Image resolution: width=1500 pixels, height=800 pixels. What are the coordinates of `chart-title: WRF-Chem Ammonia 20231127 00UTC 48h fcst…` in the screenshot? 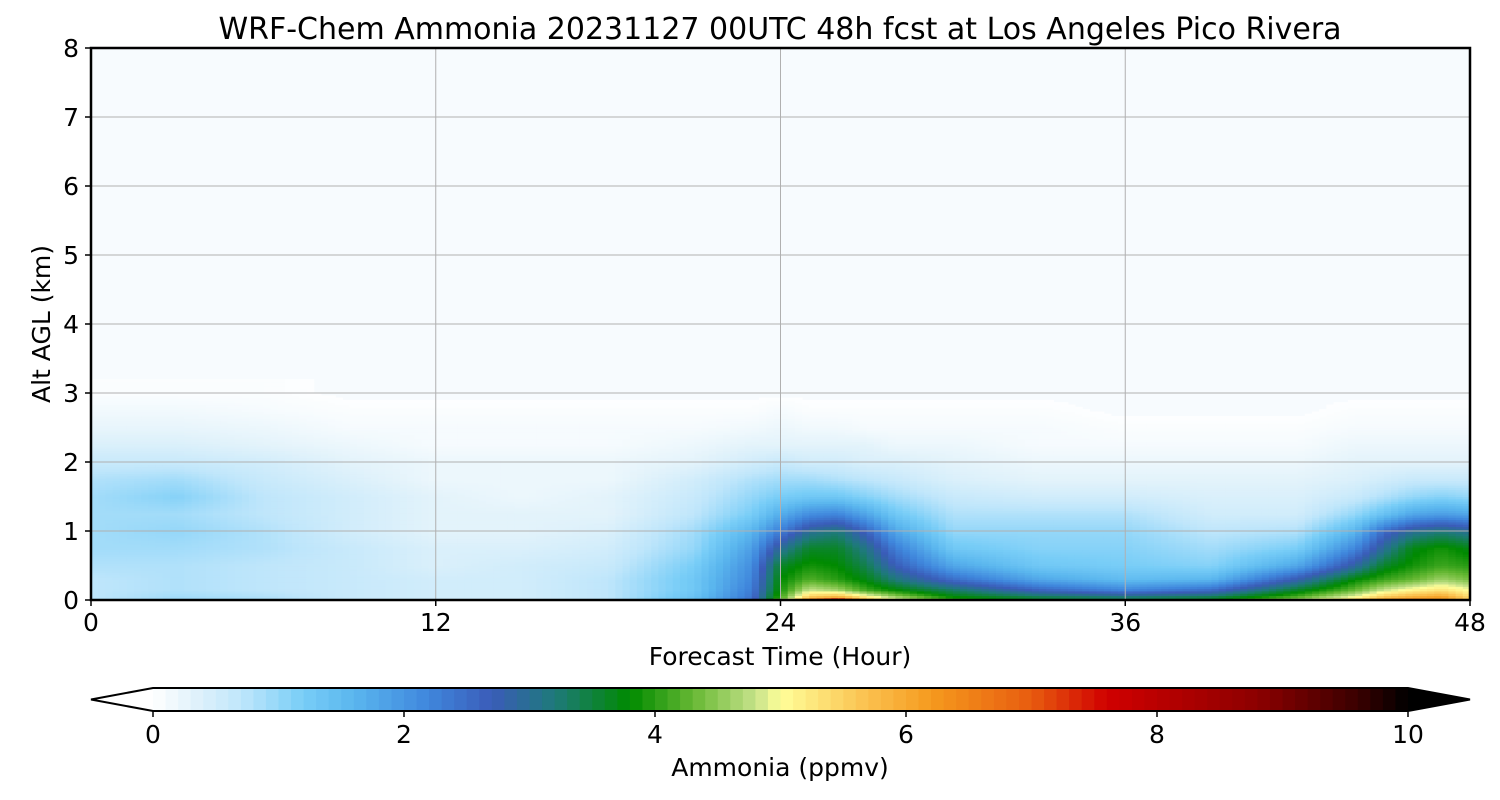 It's located at (779, 29).